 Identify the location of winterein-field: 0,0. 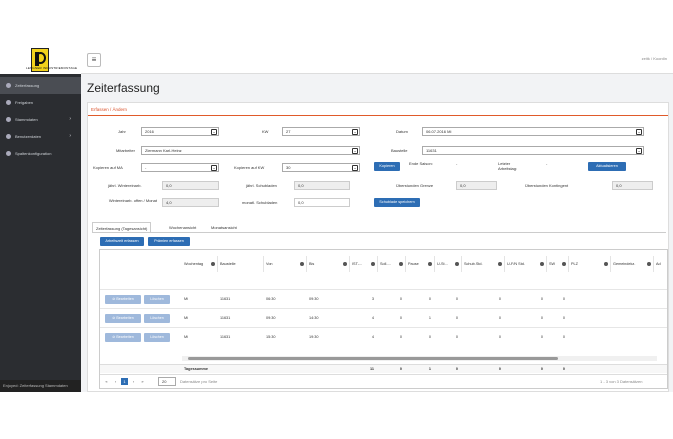
(190, 185).